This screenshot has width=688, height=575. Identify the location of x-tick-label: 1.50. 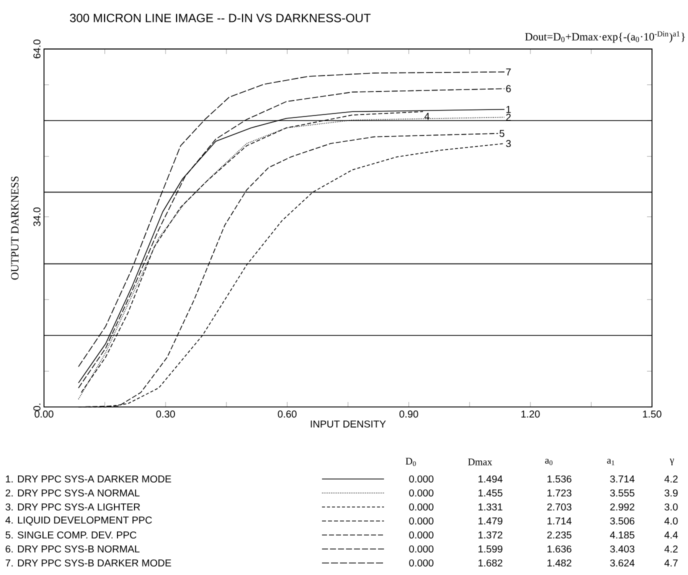
(652, 414).